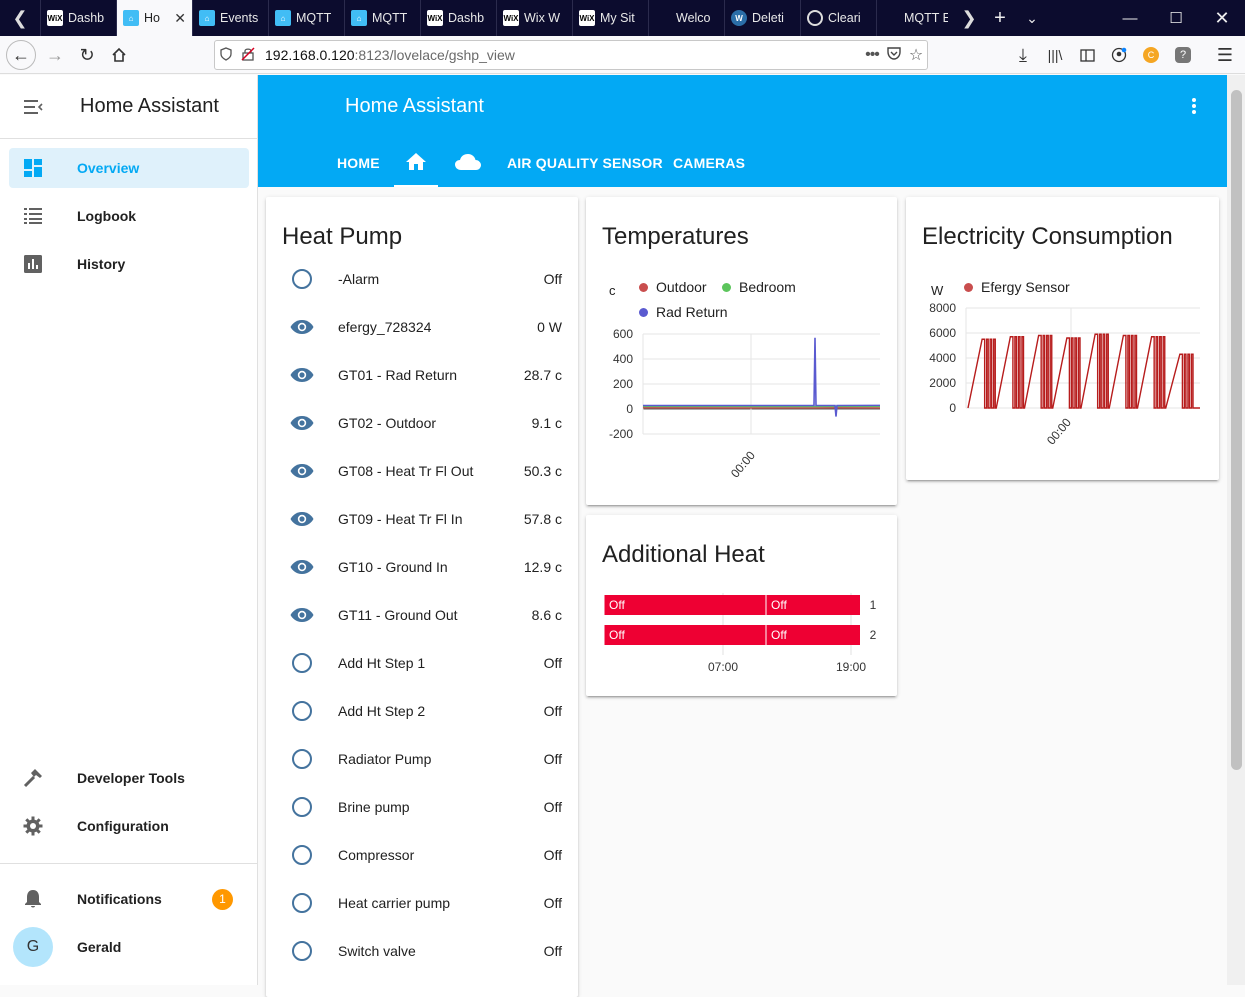 The width and height of the screenshot is (1245, 997). I want to click on account-icon, so click(1119, 55).